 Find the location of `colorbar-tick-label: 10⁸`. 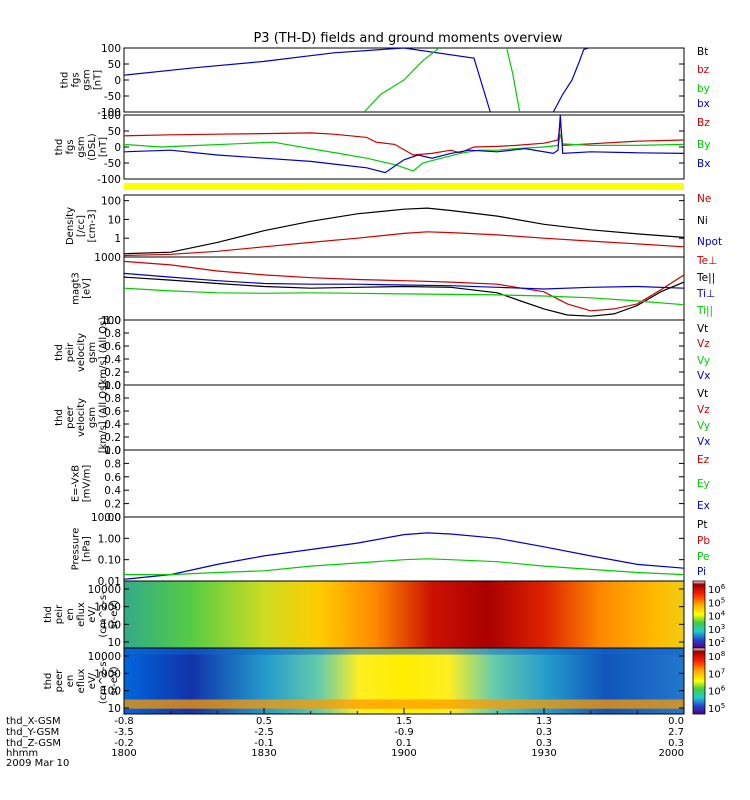

colorbar-tick-label: 10⁸ is located at coordinates (716, 656).